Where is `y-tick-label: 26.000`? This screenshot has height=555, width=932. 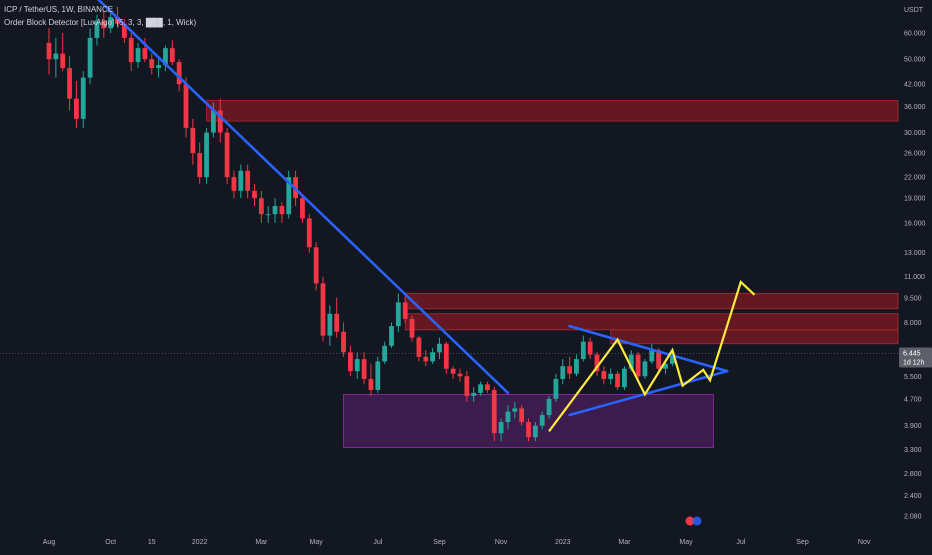
y-tick-label: 26.000 is located at coordinates (915, 154).